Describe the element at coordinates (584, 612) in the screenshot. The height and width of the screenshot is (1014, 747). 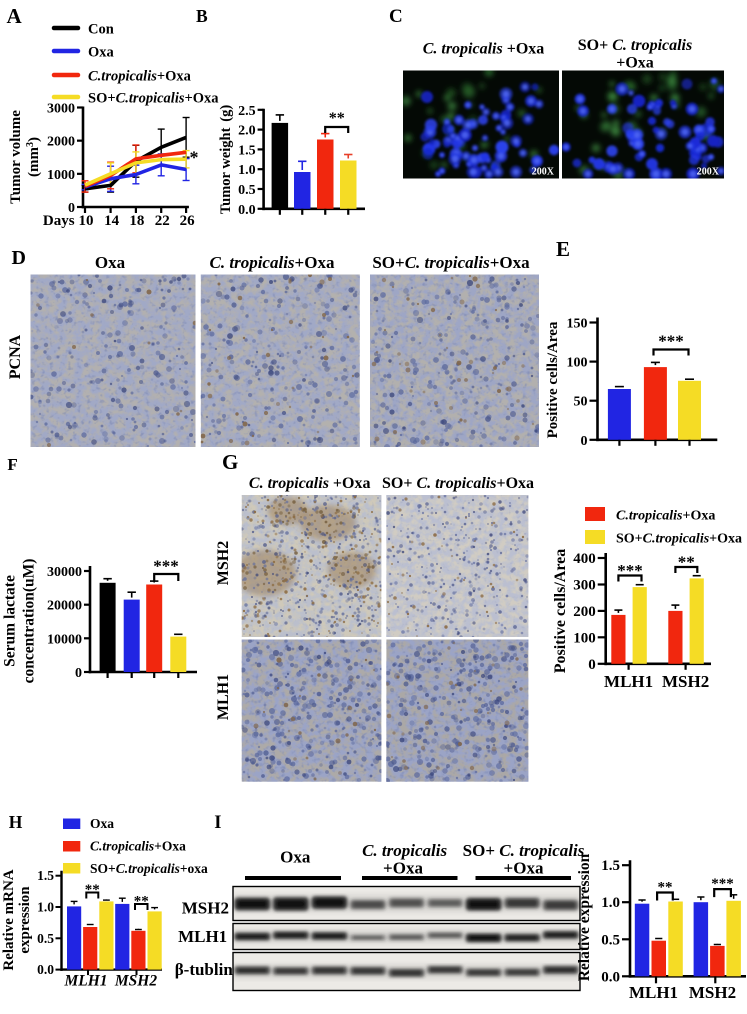
I see `svg-text: 200` at that location.